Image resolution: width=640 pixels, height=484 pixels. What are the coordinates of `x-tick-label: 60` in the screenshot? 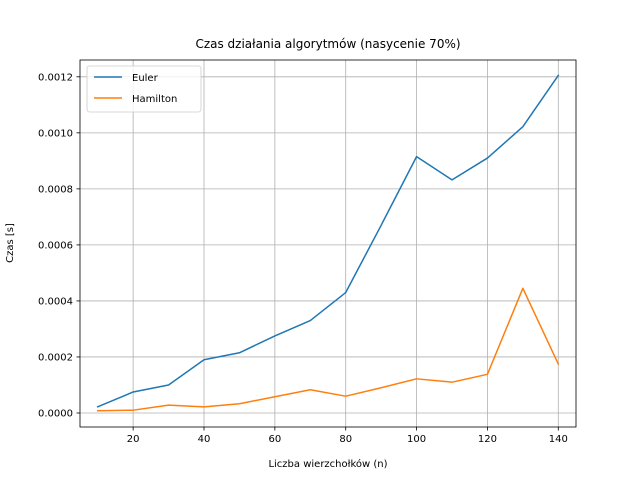 It's located at (274, 439).